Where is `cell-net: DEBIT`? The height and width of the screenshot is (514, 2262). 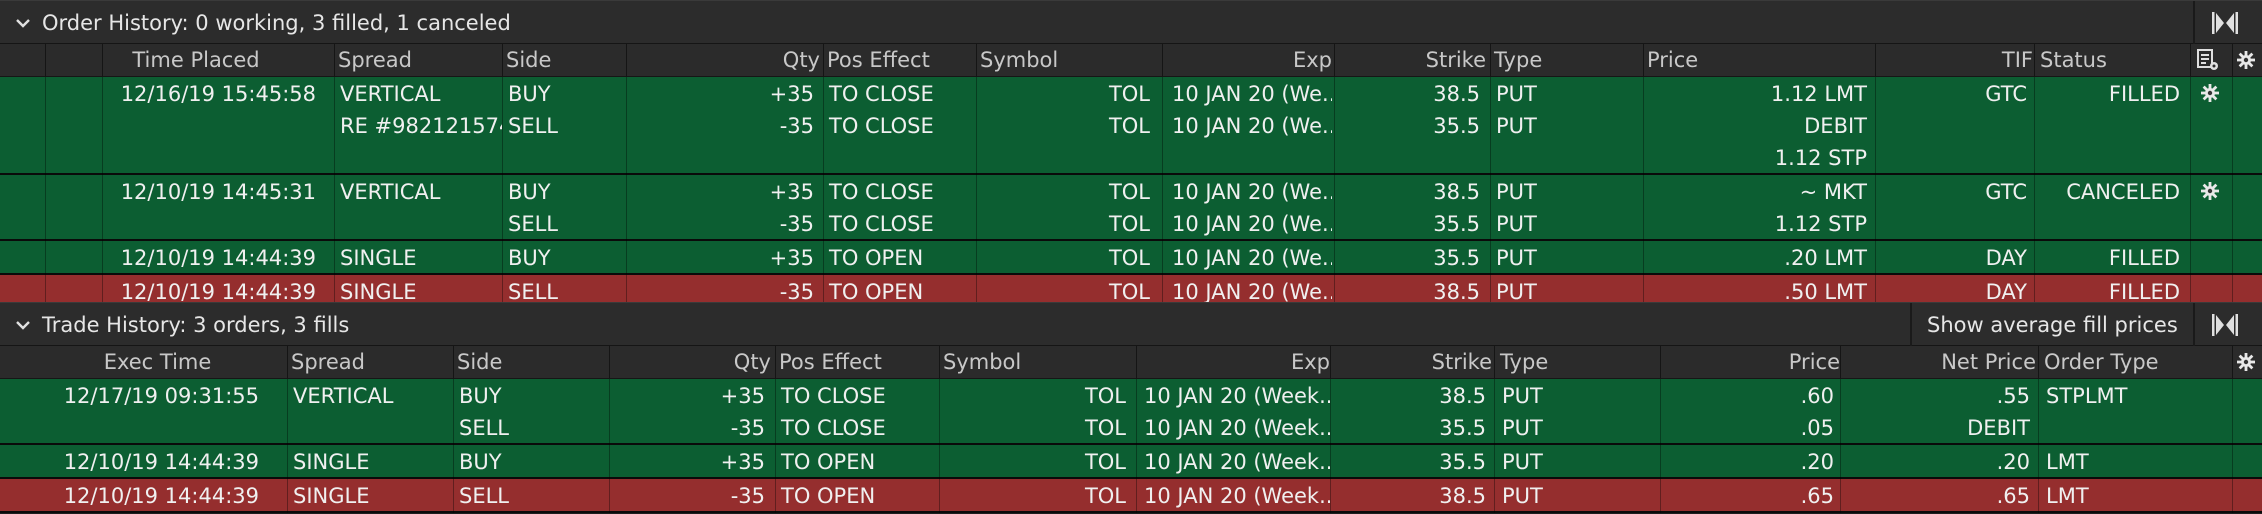 cell-net: DEBIT is located at coordinates (1998, 428).